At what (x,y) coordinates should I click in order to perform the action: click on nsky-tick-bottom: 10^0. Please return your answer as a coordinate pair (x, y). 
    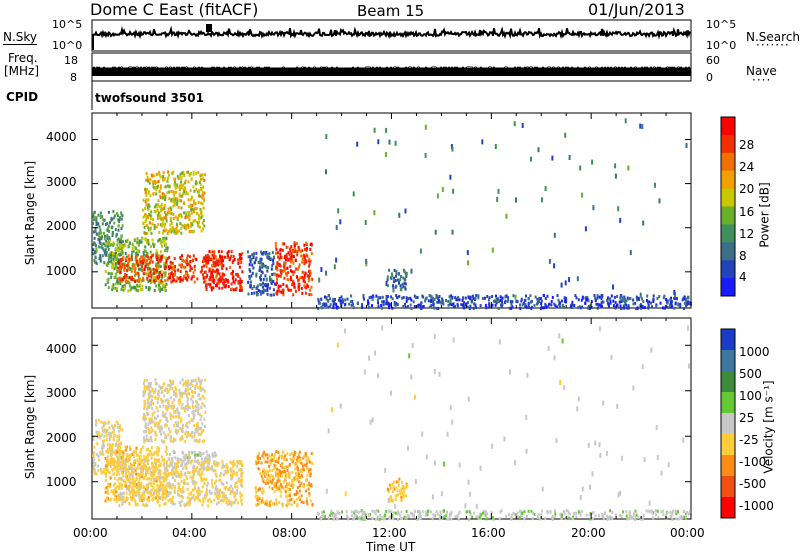
    Looking at the image, I should click on (67, 45).